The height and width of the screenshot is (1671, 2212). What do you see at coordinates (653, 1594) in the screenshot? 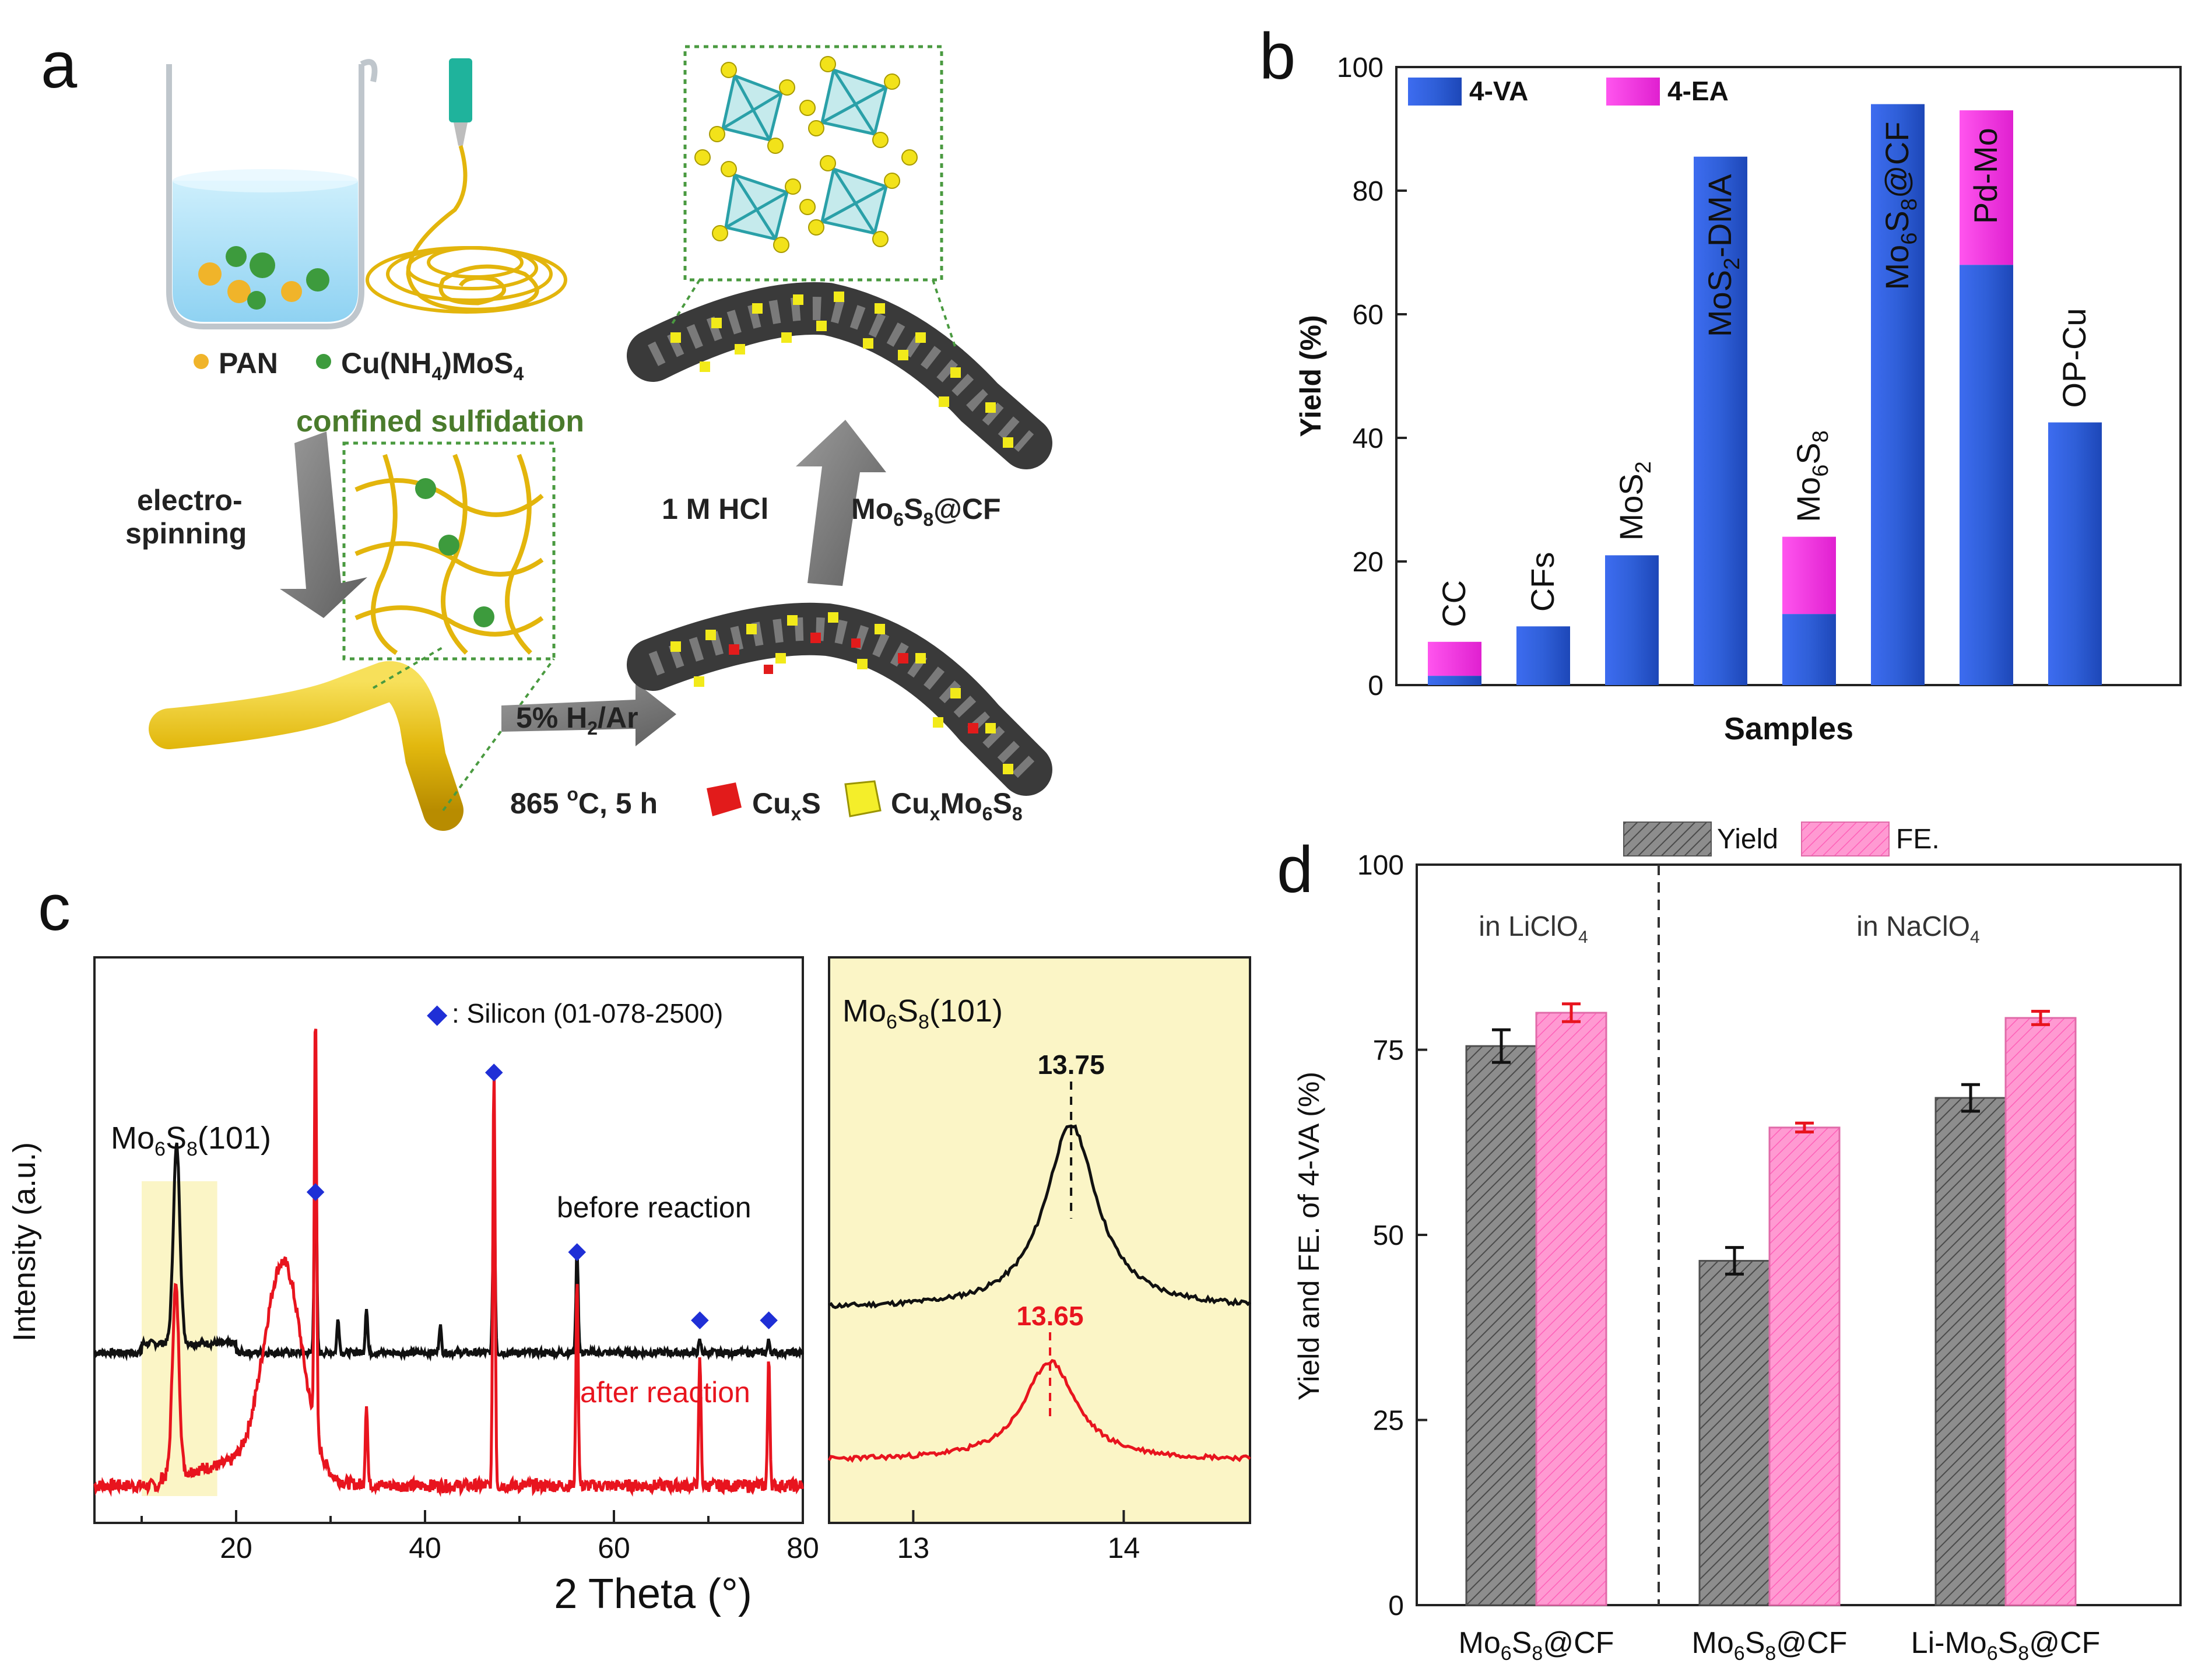
I see `x-axis-label-c: 2 Theta (°)` at bounding box center [653, 1594].